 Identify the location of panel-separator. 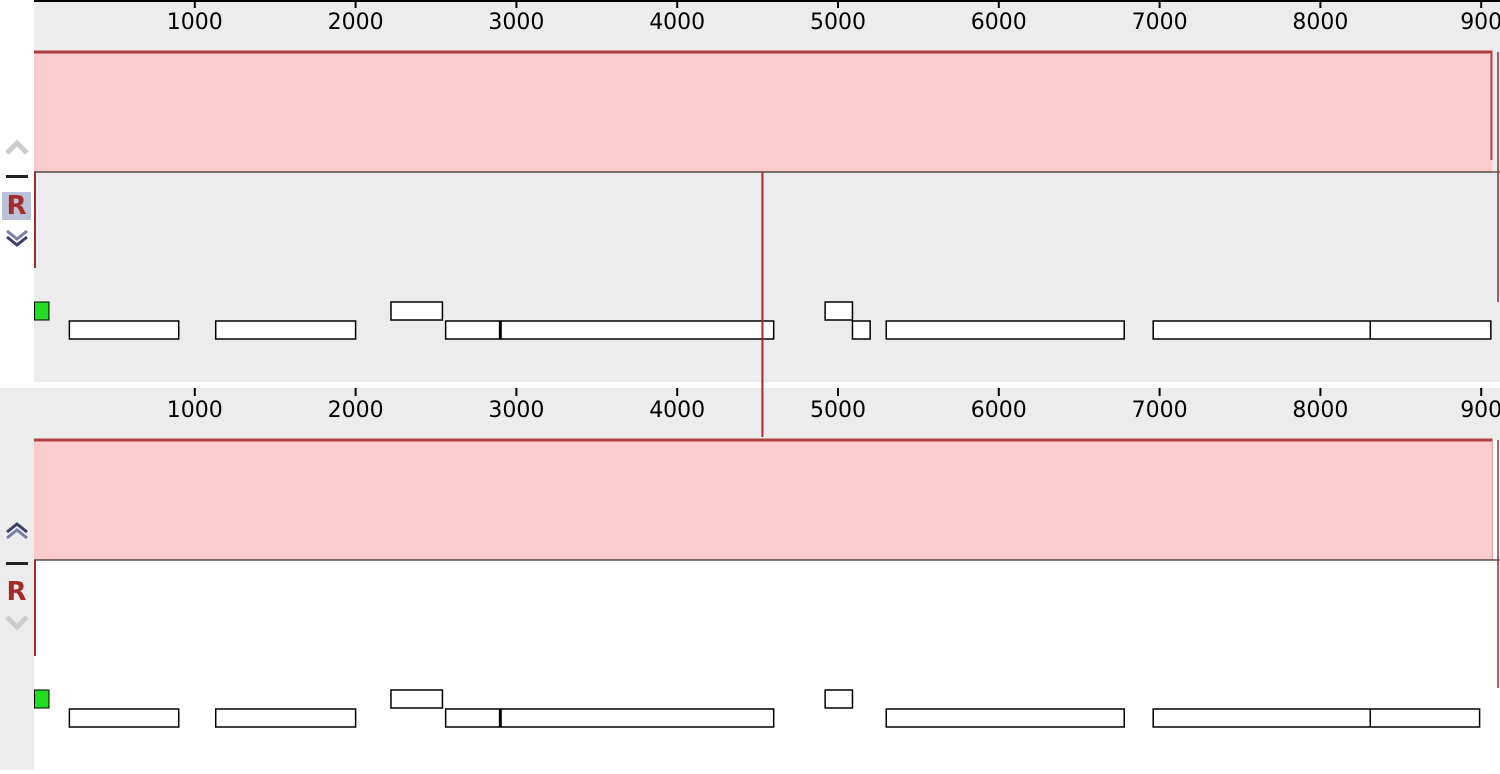
(750, 385).